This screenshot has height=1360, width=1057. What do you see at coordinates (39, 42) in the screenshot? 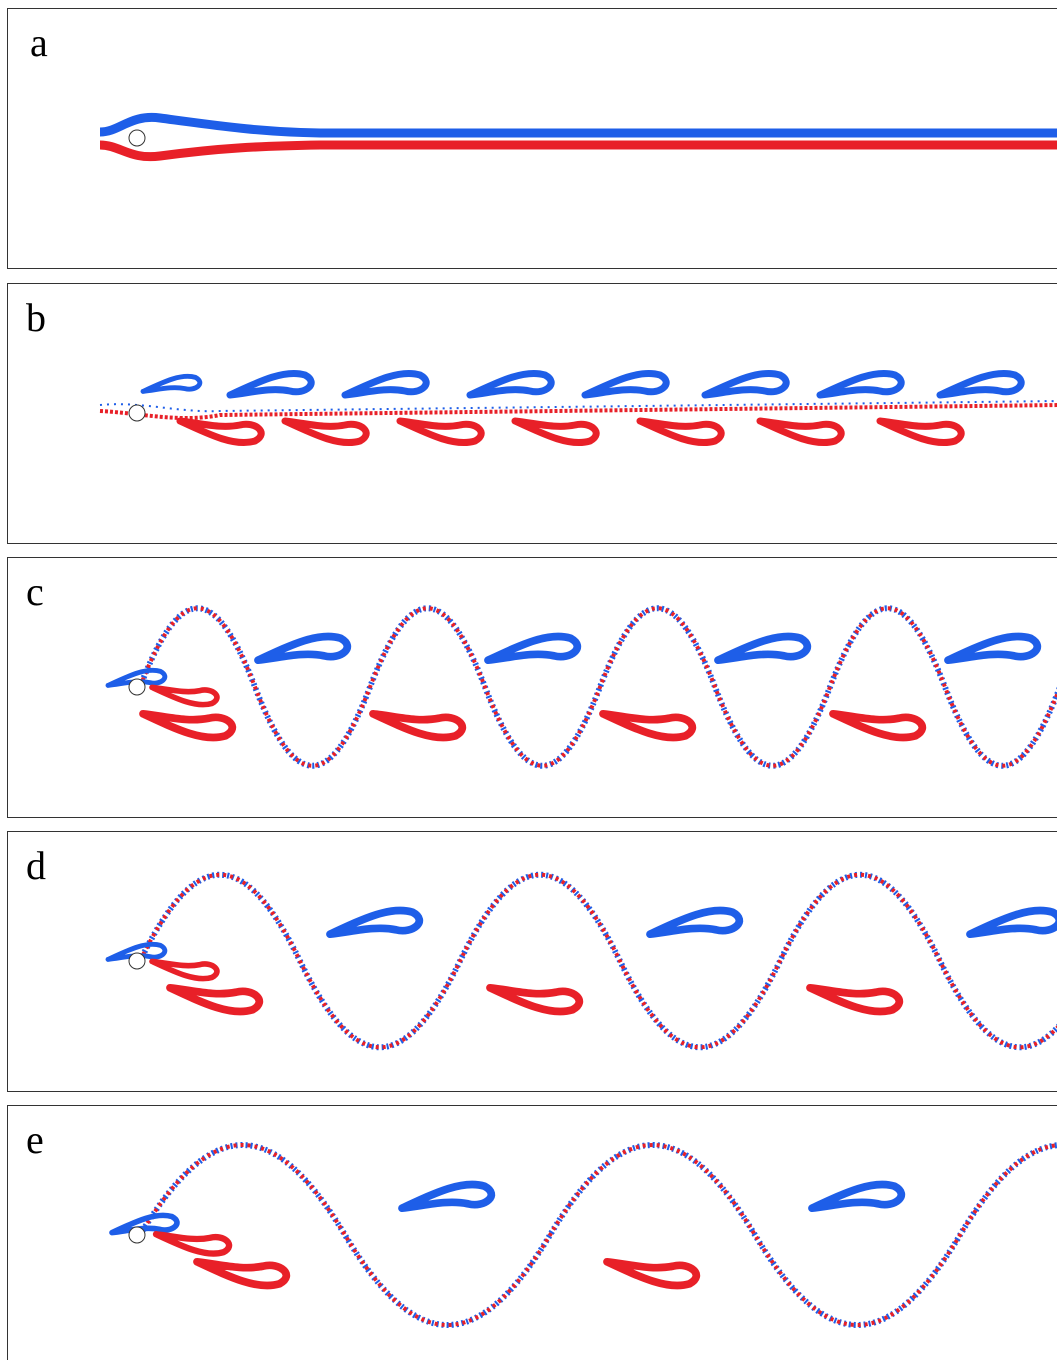
I see `panel-label: a` at bounding box center [39, 42].